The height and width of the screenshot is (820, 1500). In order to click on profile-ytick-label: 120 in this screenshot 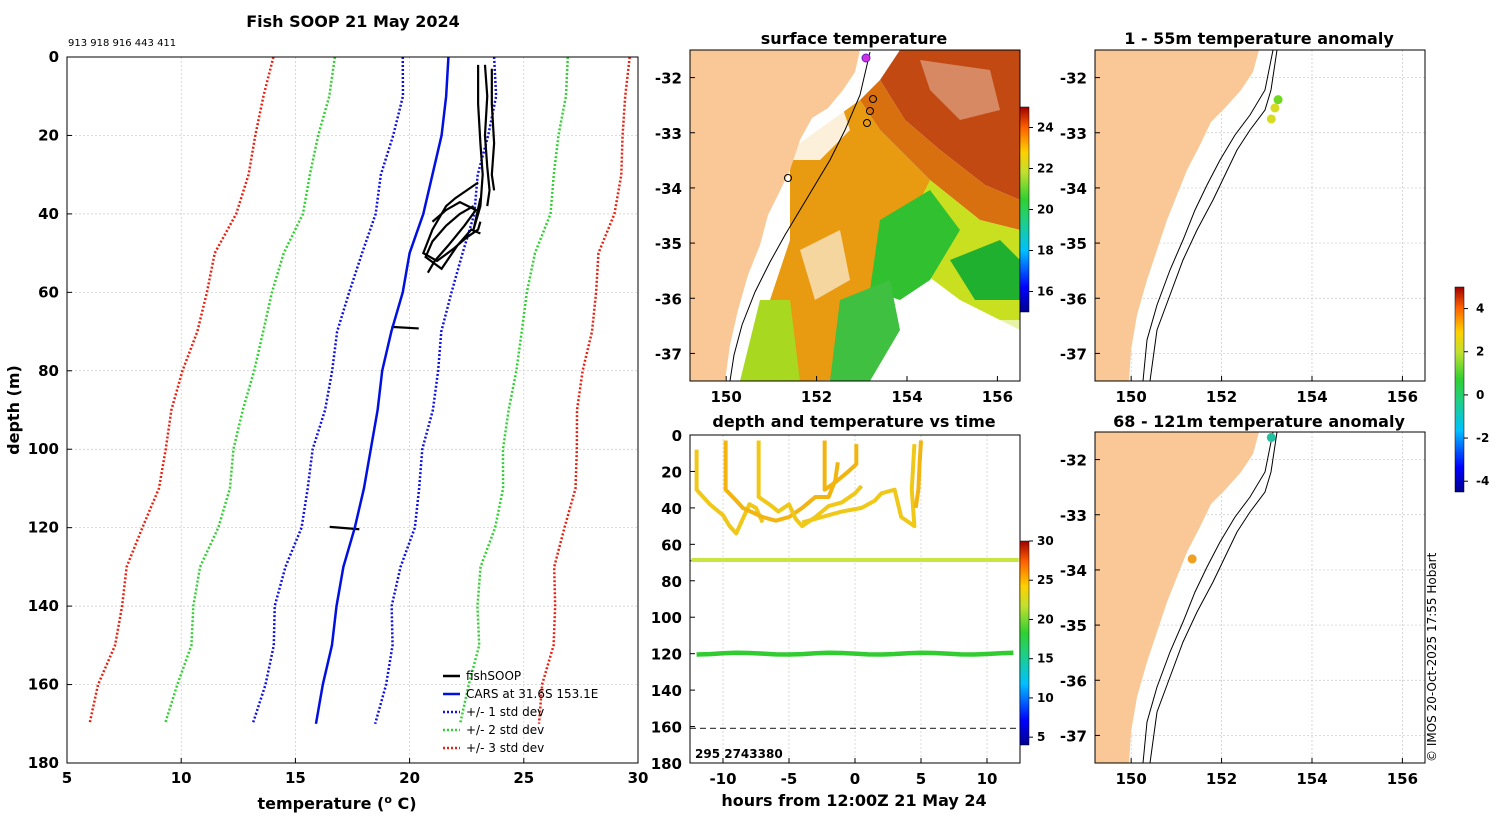, I will do `click(43, 528)`.